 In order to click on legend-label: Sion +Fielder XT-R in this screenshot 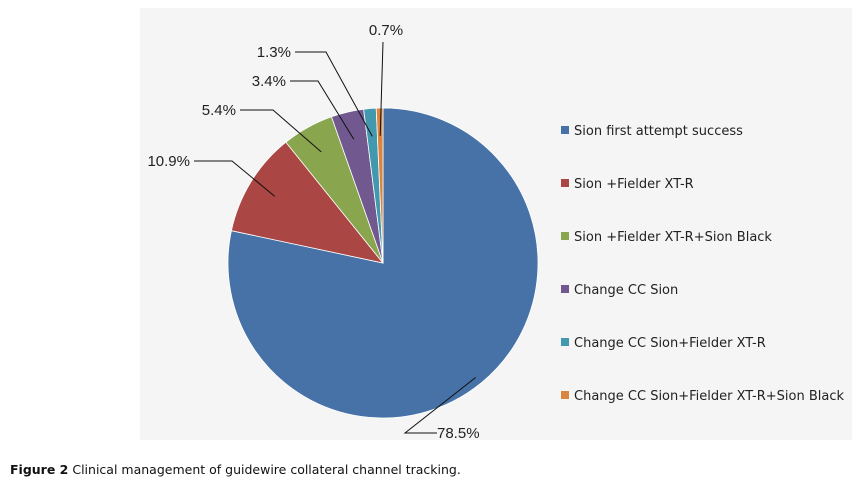, I will do `click(634, 184)`.